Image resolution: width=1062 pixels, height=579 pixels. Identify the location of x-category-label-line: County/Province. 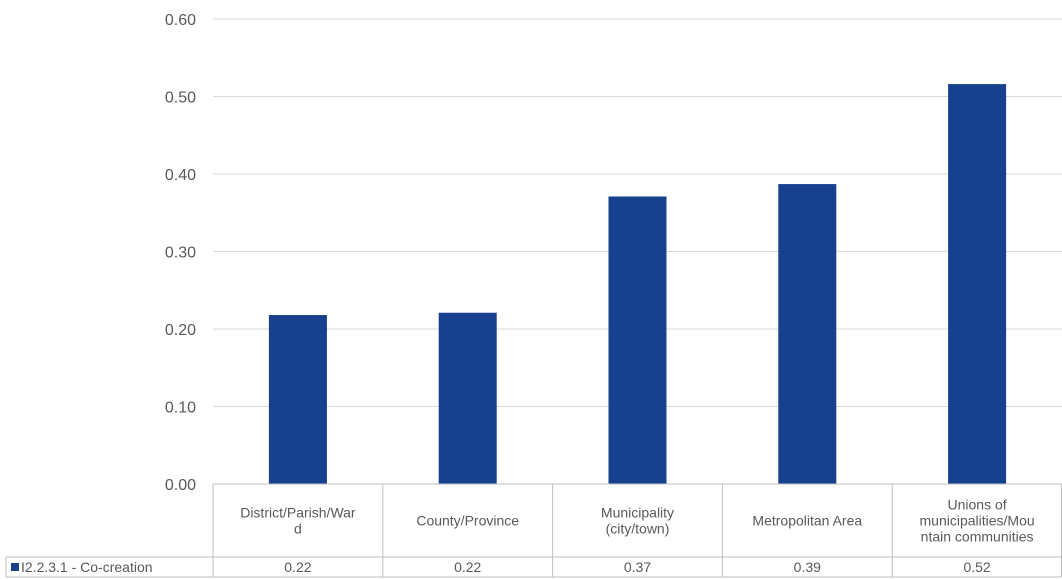
(467, 521).